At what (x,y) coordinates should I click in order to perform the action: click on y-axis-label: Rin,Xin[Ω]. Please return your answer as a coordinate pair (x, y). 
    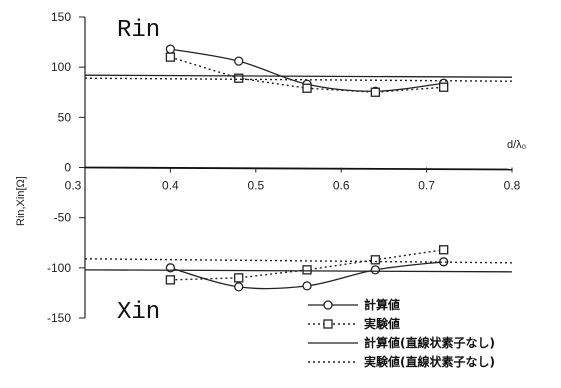
    Looking at the image, I should click on (21, 201).